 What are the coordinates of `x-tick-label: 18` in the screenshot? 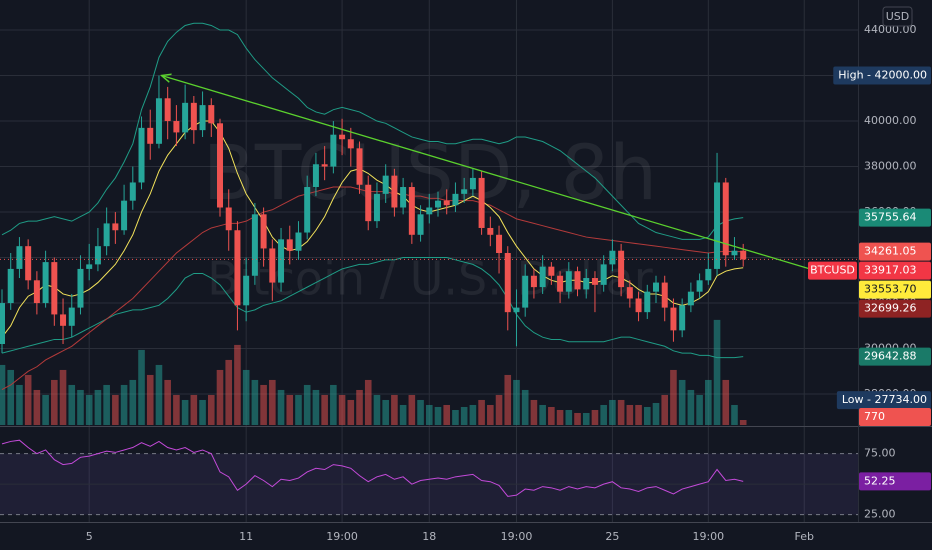 It's located at (429, 536).